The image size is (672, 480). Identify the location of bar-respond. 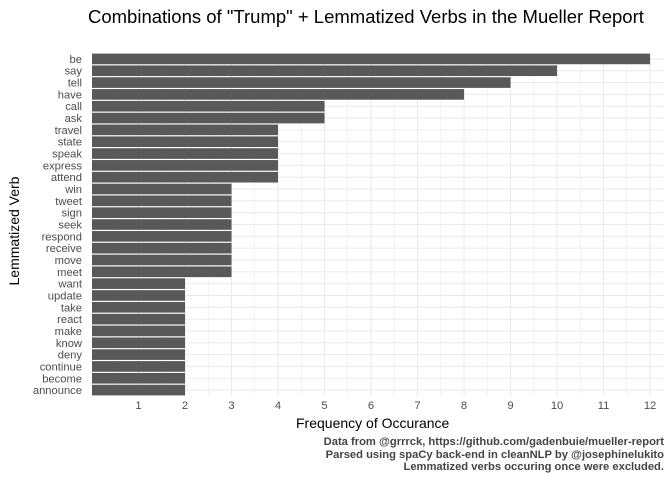
(162, 236).